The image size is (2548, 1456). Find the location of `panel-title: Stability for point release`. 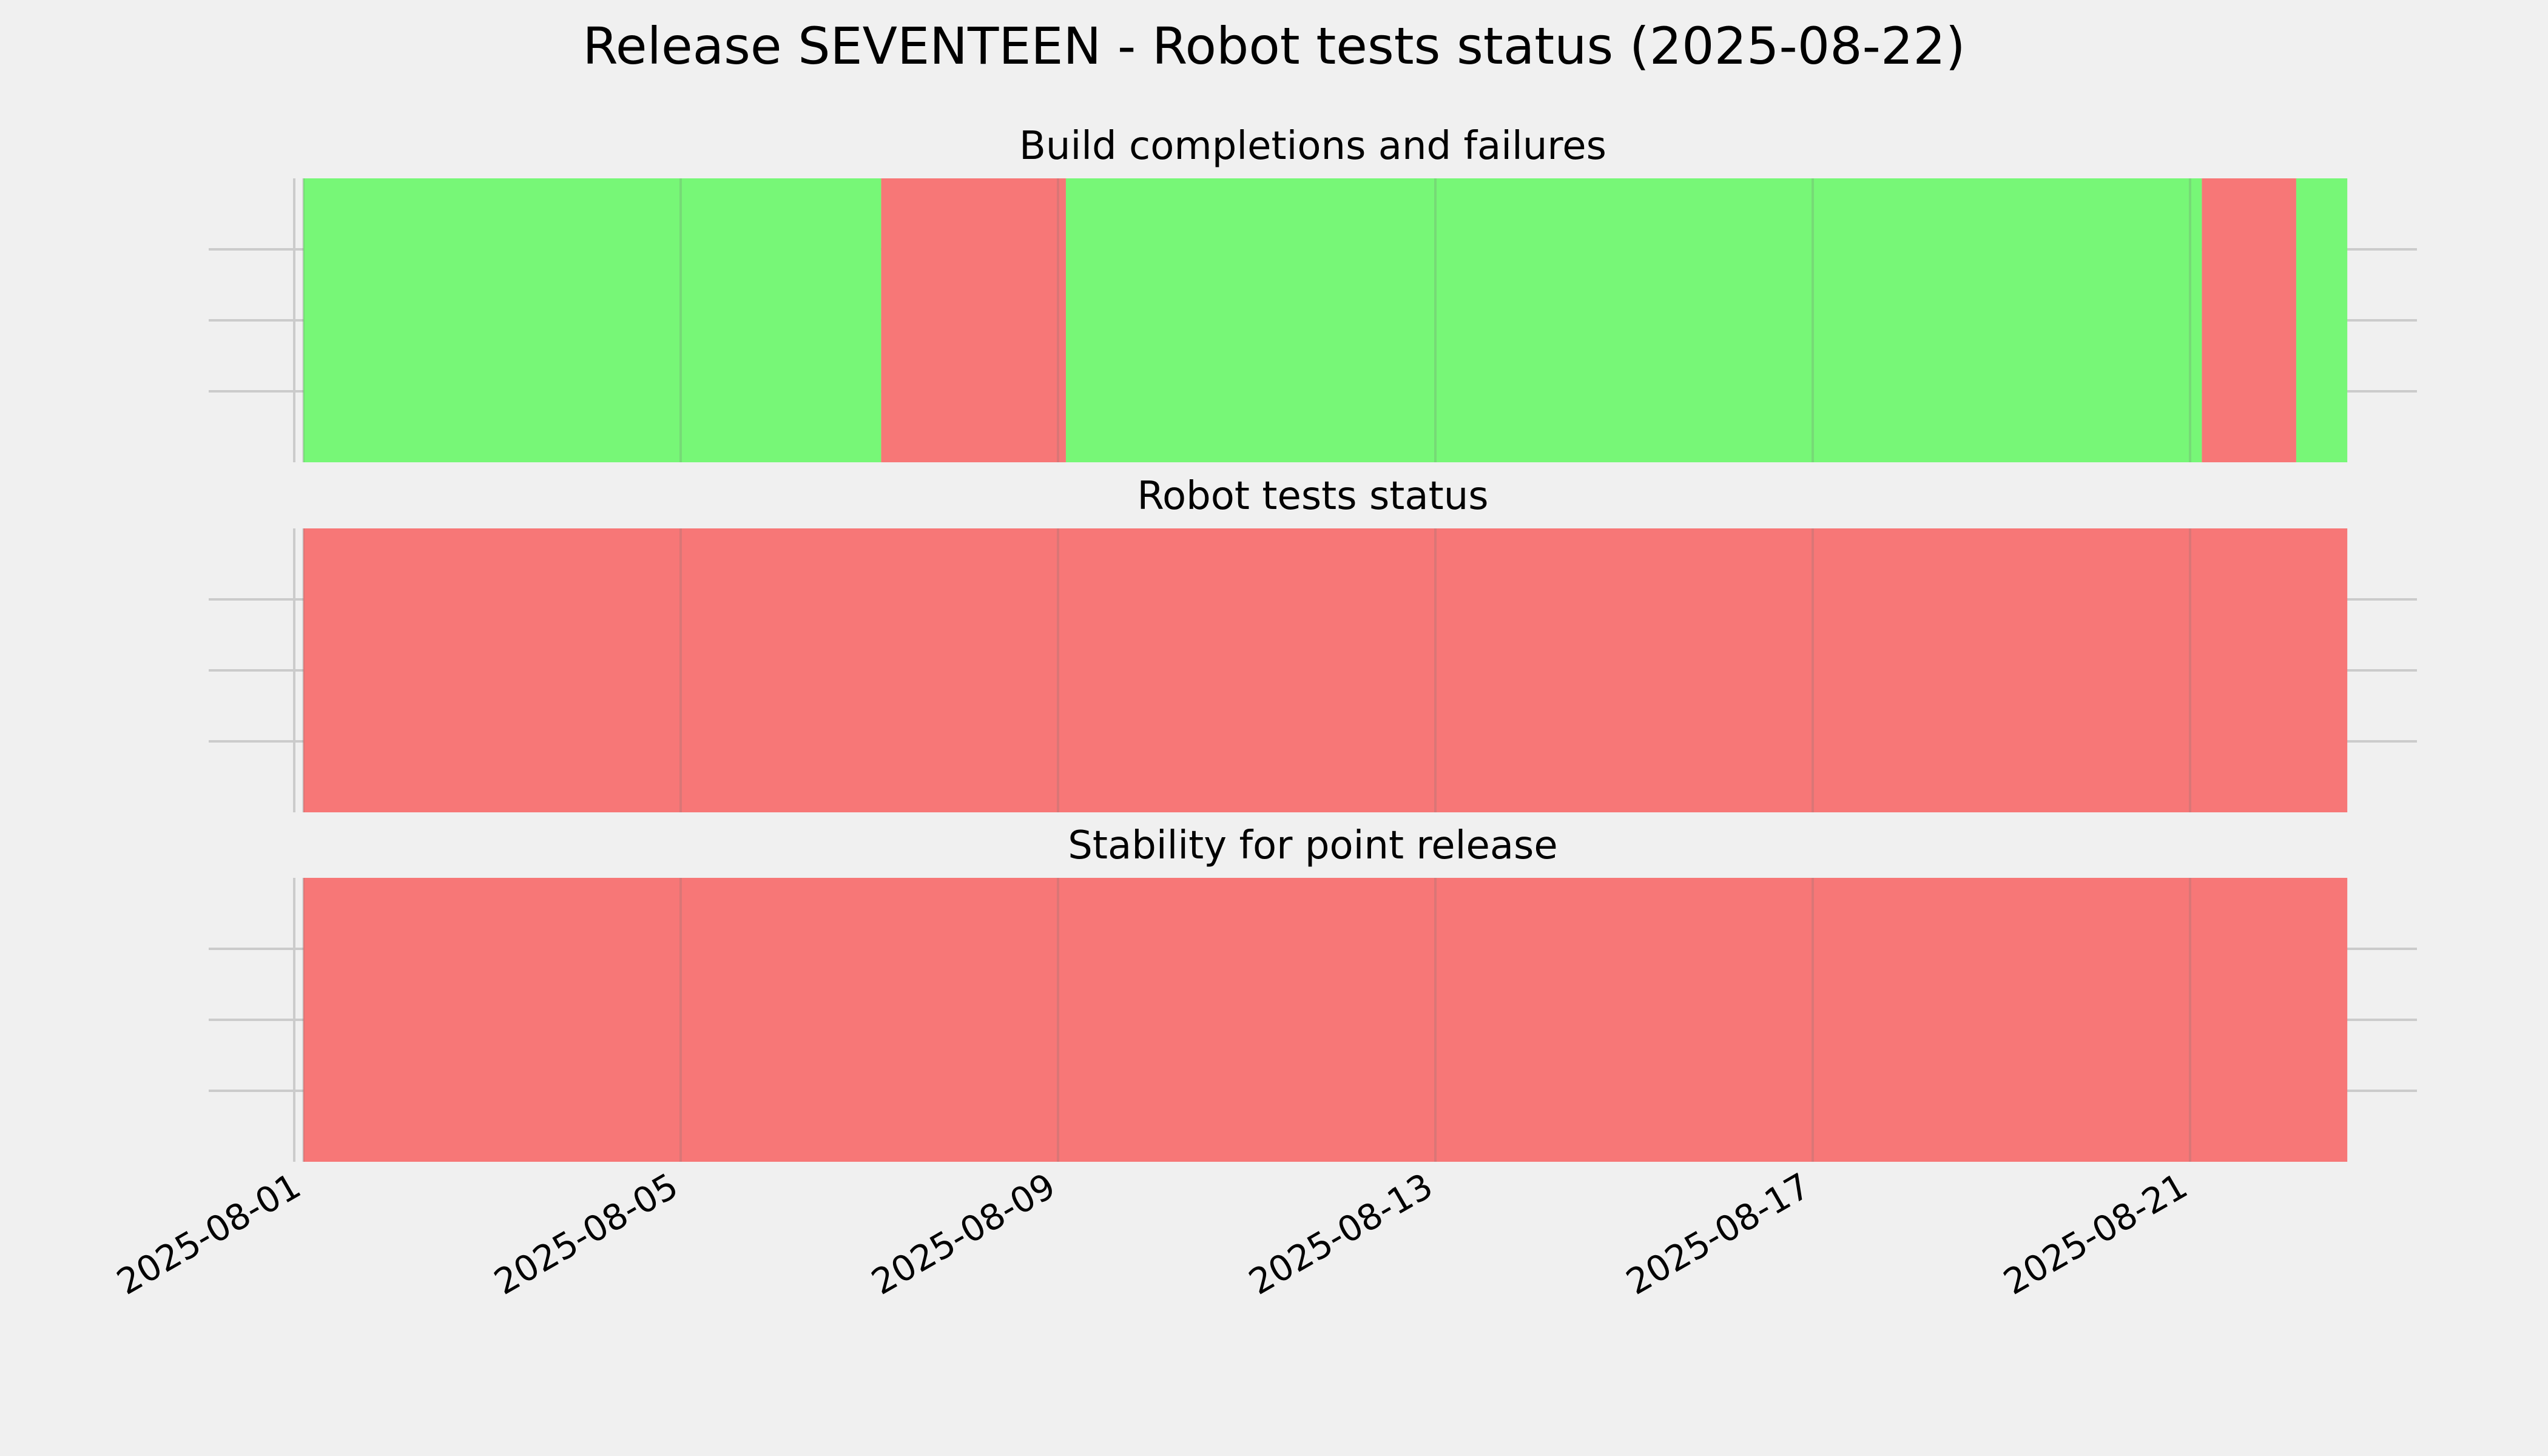

panel-title: Stability for point release is located at coordinates (1313, 845).